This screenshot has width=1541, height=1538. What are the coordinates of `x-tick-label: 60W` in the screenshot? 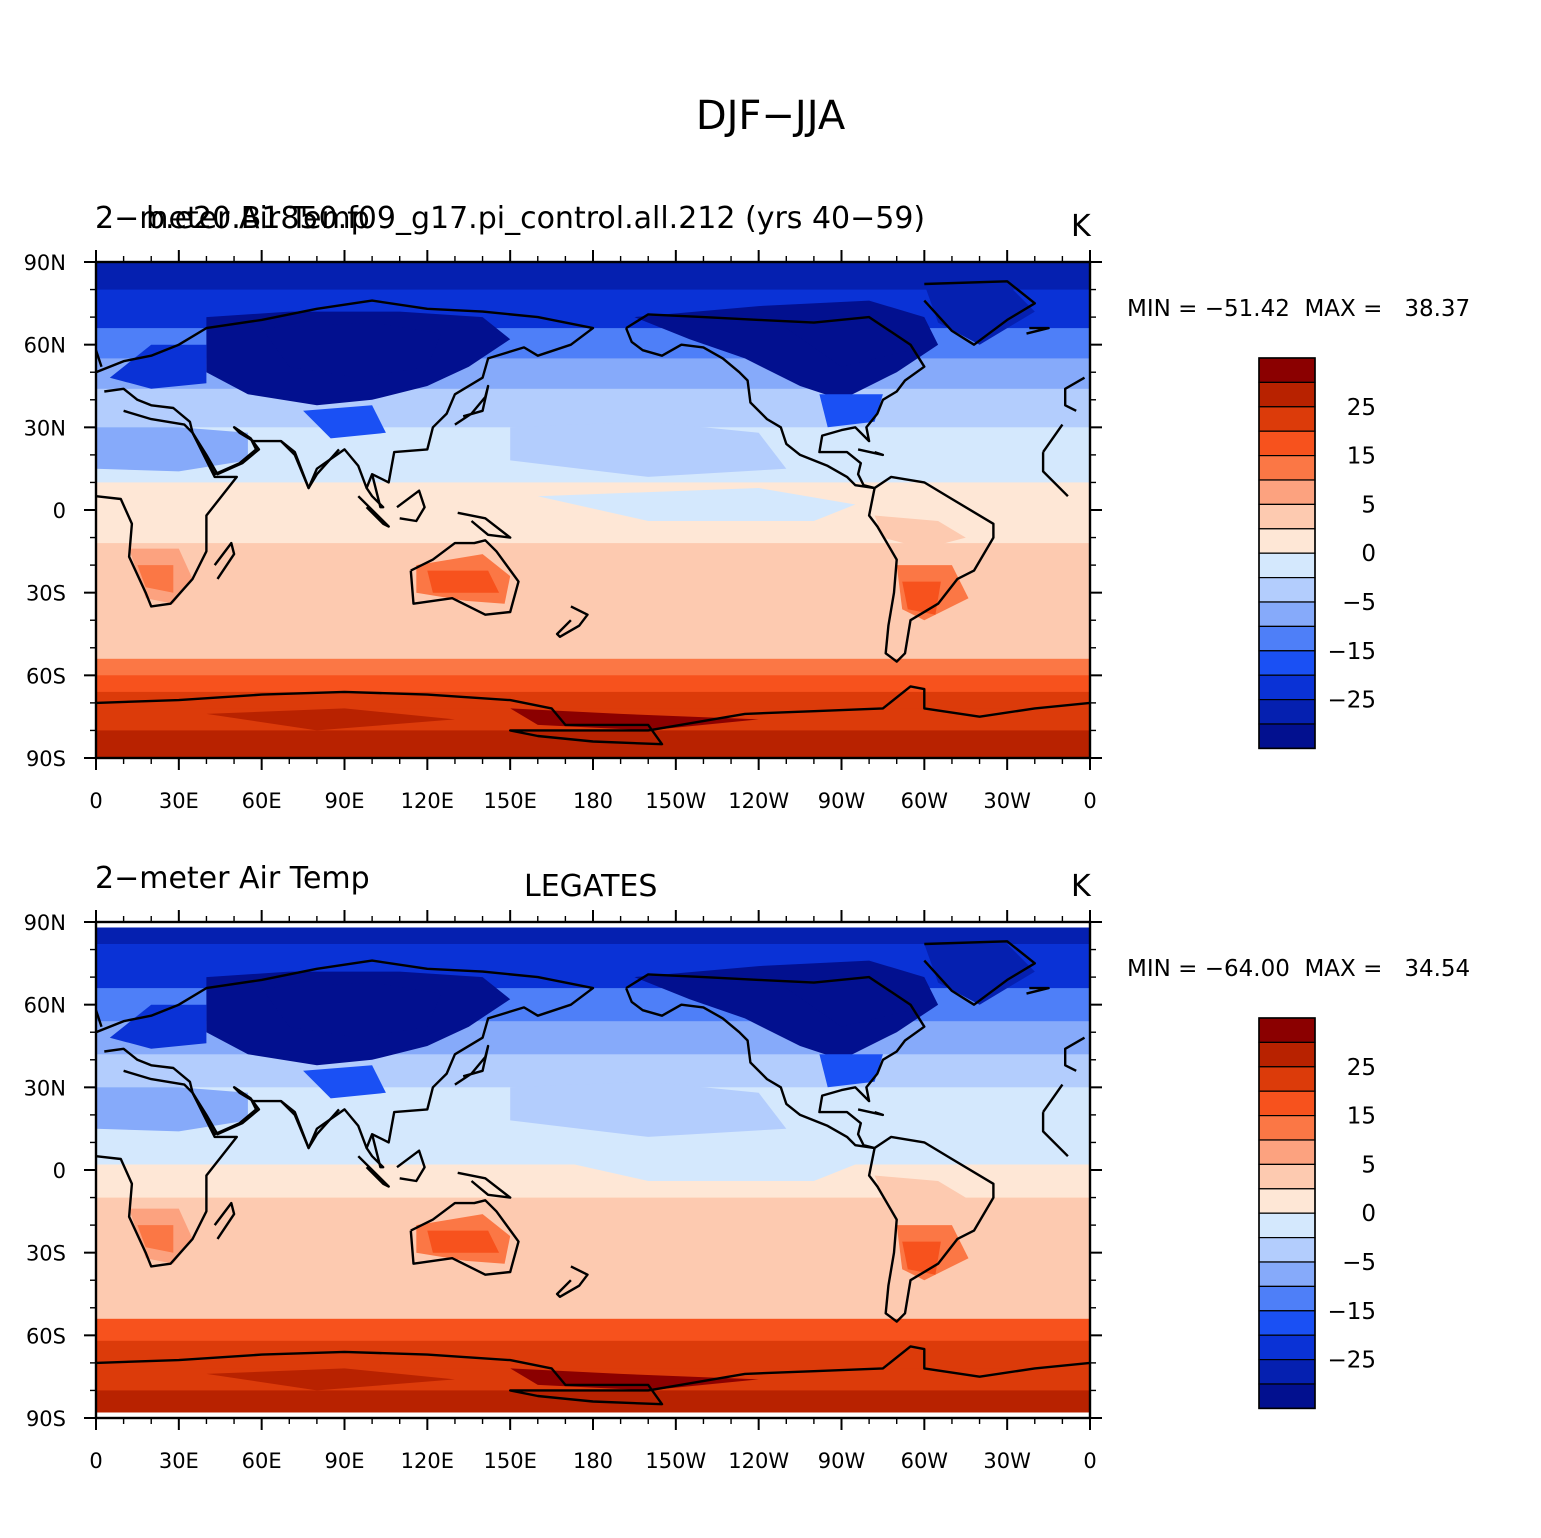 It's located at (925, 801).